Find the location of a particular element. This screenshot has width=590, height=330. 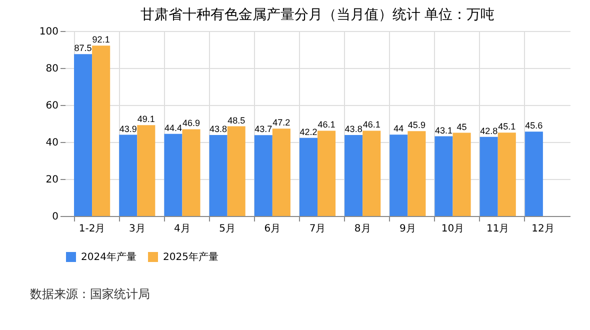

data-label: 44 is located at coordinates (399, 129).